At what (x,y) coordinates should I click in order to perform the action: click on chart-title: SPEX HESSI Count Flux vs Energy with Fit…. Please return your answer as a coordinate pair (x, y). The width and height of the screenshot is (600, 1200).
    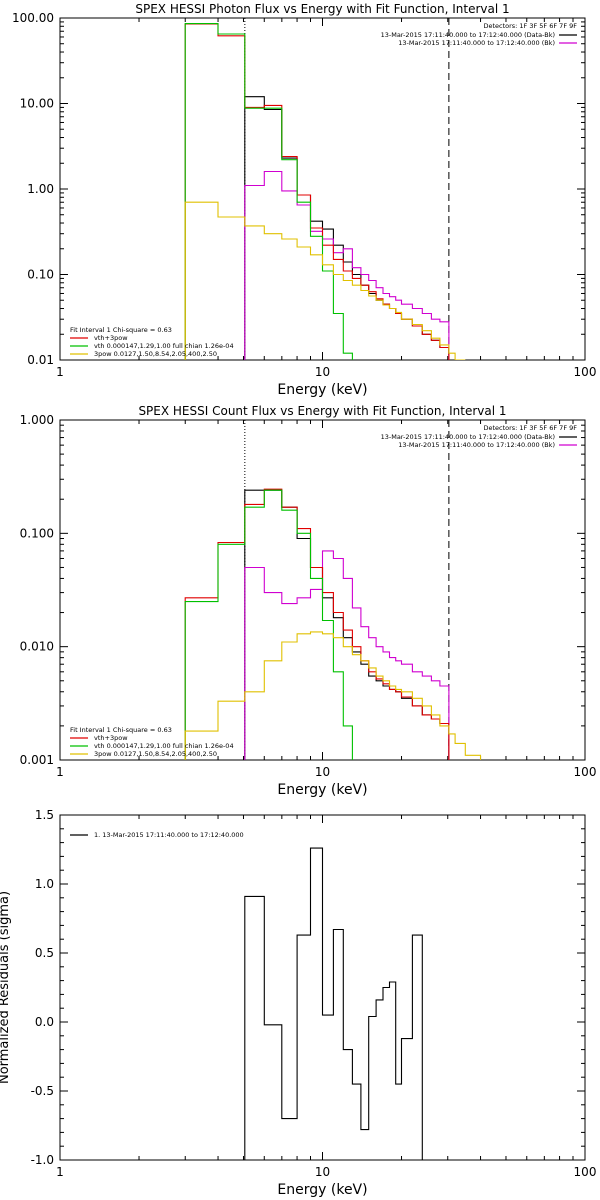
    Looking at the image, I should click on (322, 411).